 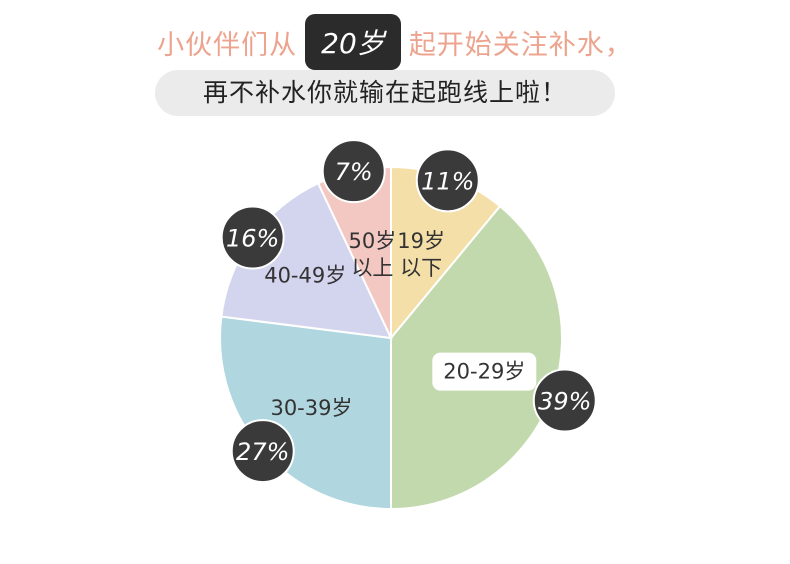 I want to click on percent-label-40-49: 16%, so click(x=252, y=238).